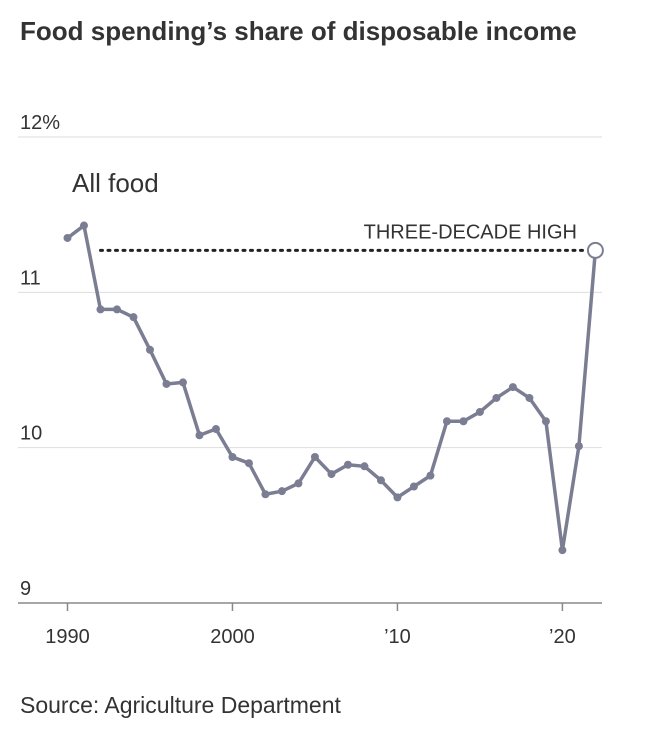 The width and height of the screenshot is (646, 748). What do you see at coordinates (562, 637) in the screenshot?
I see `x-tick-label: ’20` at bounding box center [562, 637].